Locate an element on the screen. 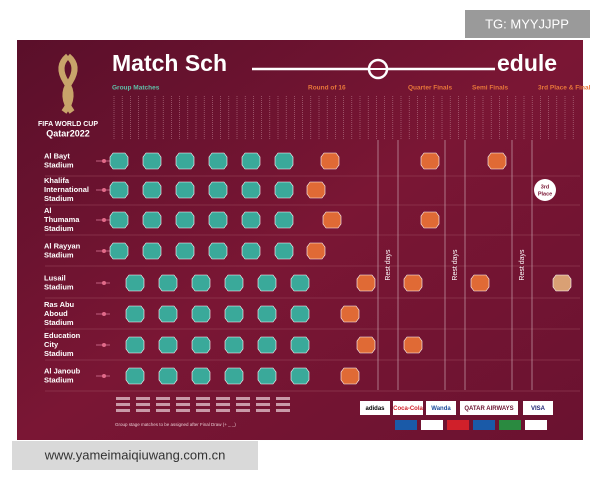 The height and width of the screenshot is (485, 600). watermark: www.yameimaiqiuwang.com.cn is located at coordinates (135, 454).